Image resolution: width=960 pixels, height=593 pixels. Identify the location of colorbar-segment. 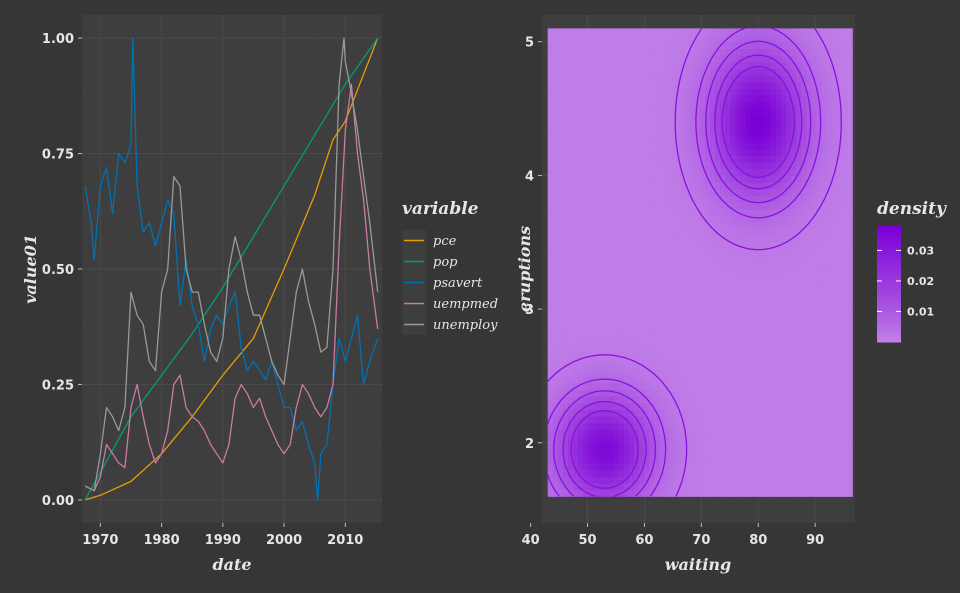
(889, 317).